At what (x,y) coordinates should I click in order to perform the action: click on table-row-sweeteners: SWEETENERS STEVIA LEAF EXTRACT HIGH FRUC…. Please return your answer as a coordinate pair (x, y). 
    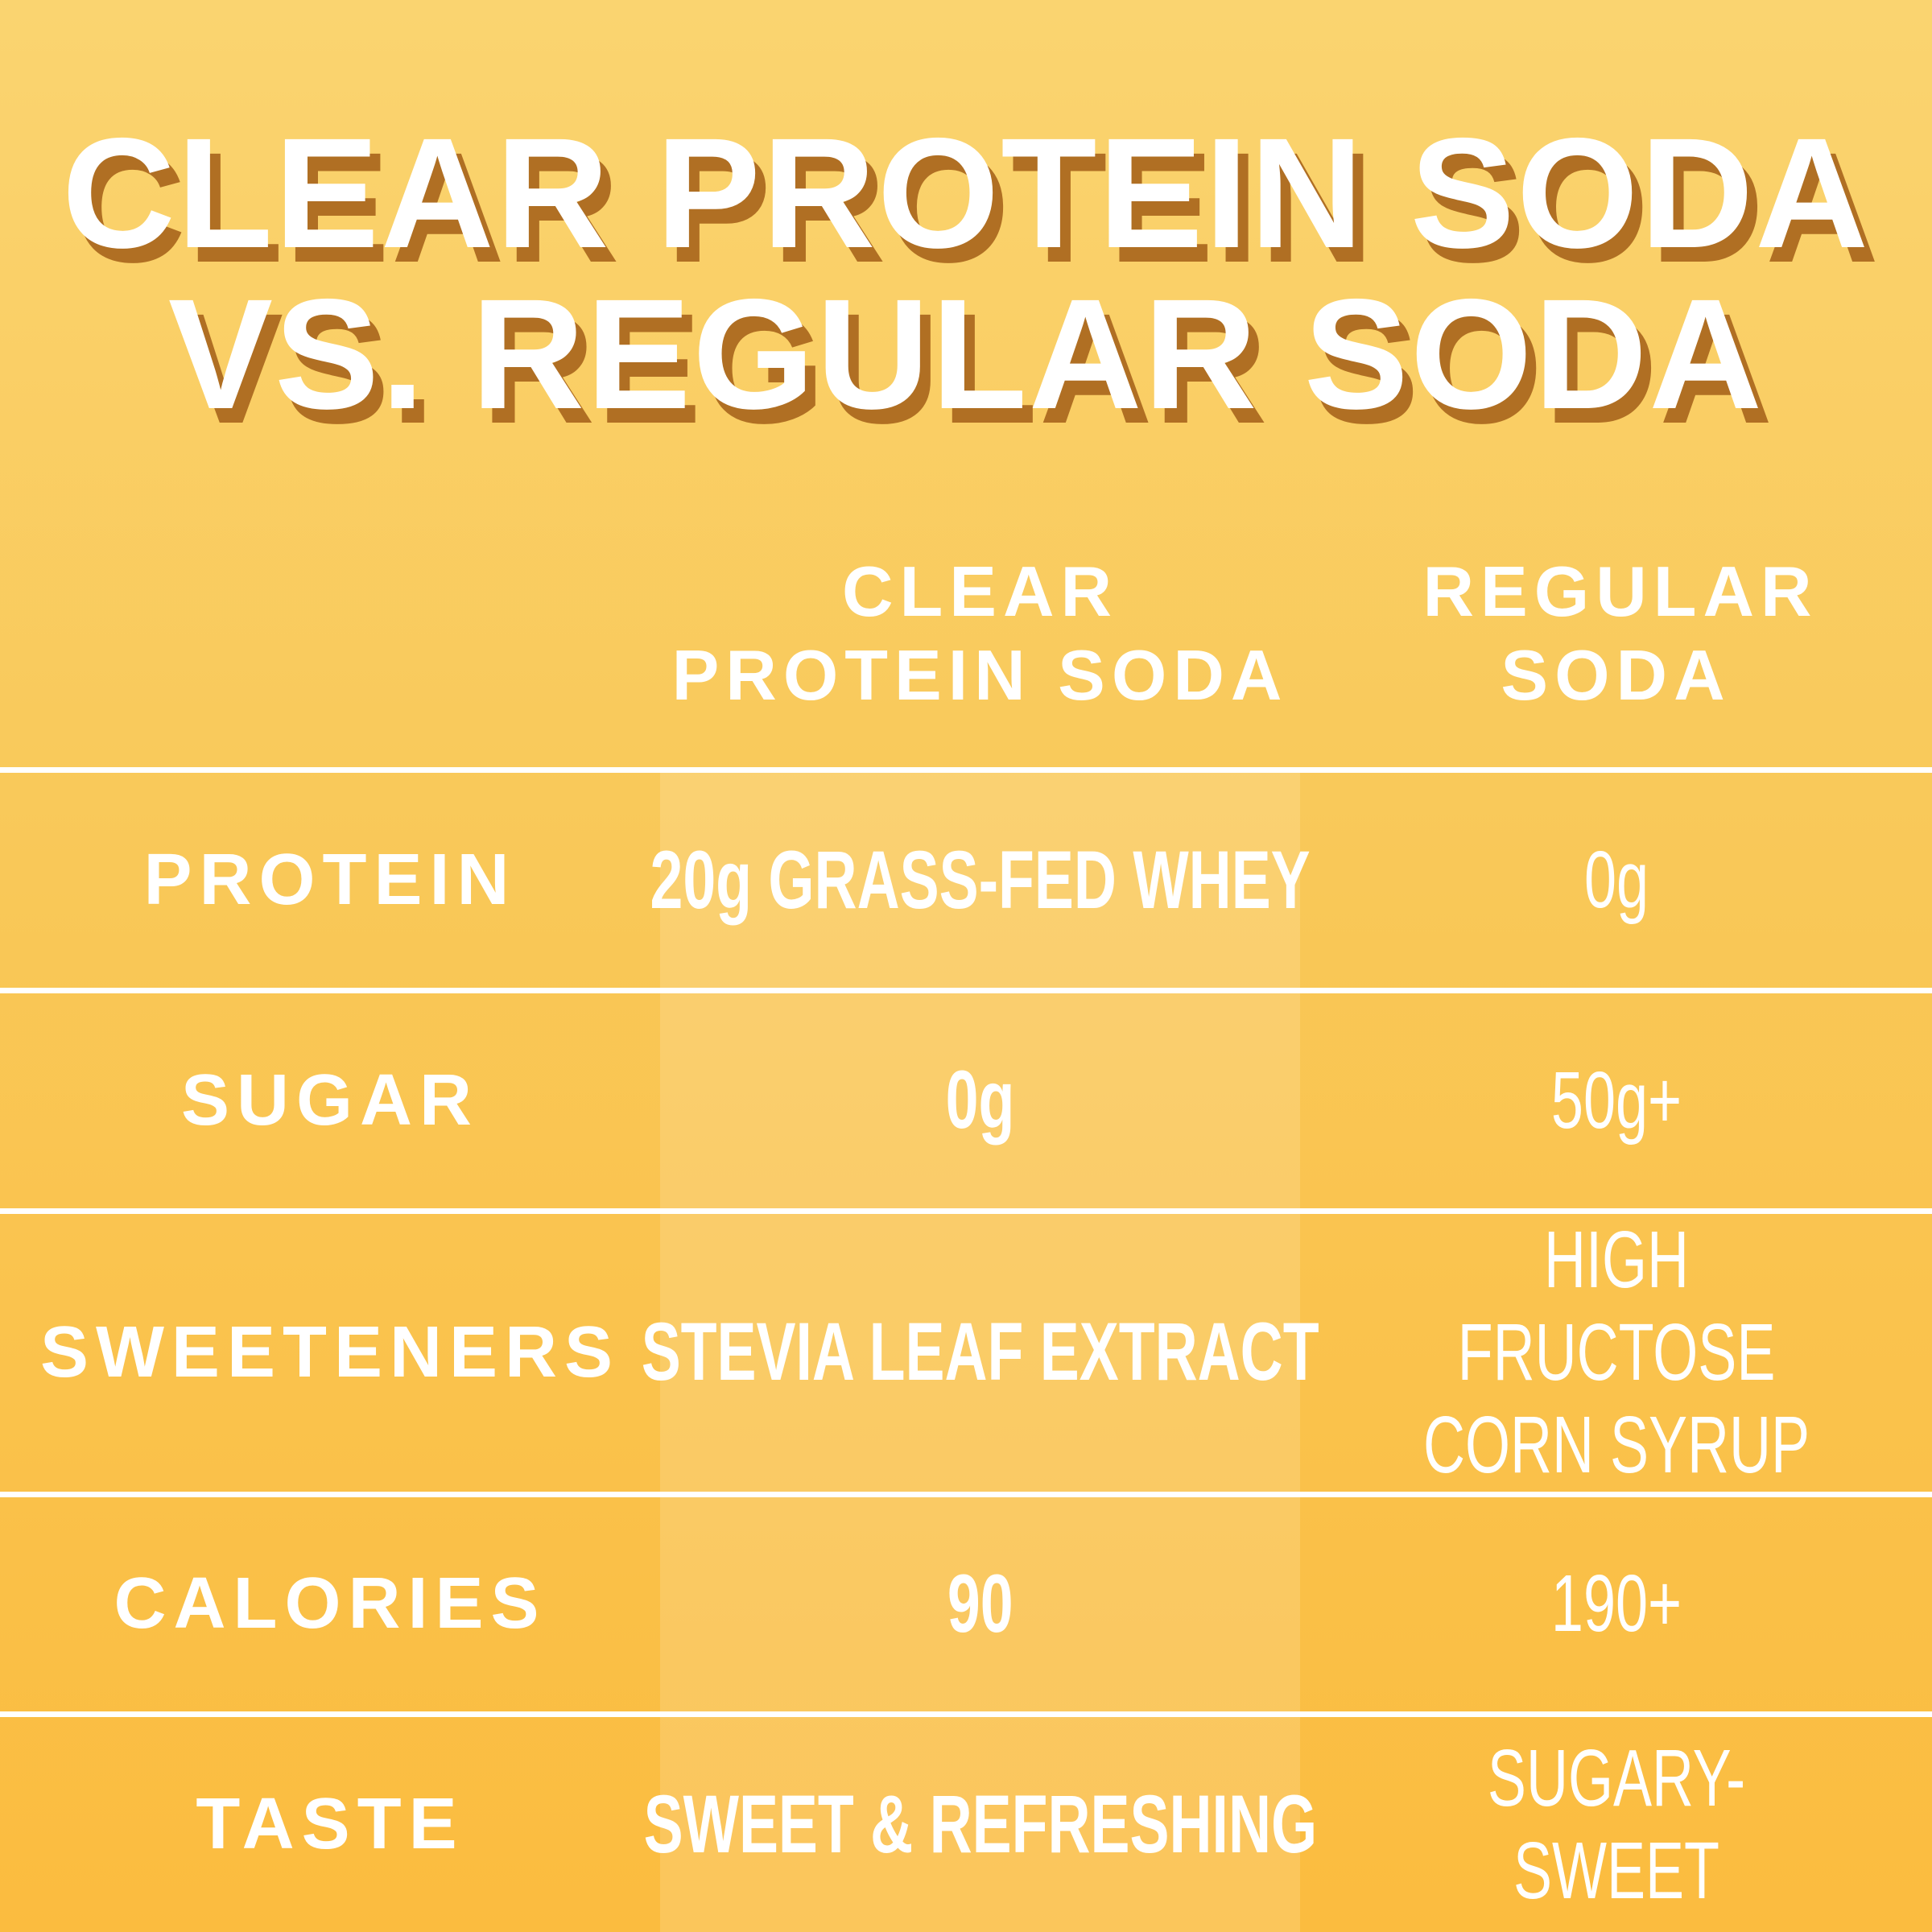
    Looking at the image, I should click on (966, 1350).